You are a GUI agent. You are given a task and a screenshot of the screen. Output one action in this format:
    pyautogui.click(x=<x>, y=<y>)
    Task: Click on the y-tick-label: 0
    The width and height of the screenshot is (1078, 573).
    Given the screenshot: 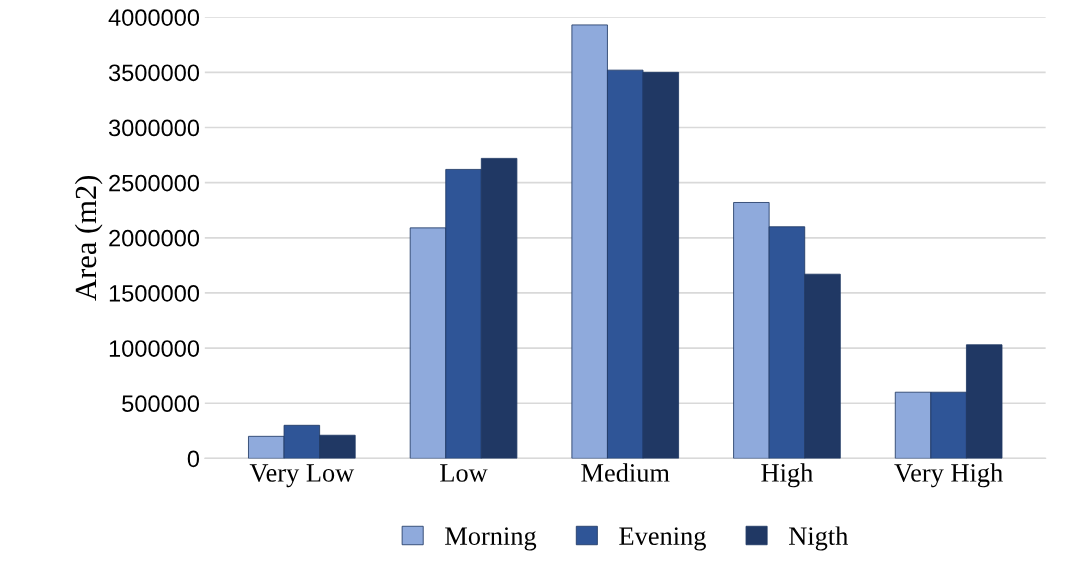 What is the action you would take?
    pyautogui.click(x=193, y=459)
    